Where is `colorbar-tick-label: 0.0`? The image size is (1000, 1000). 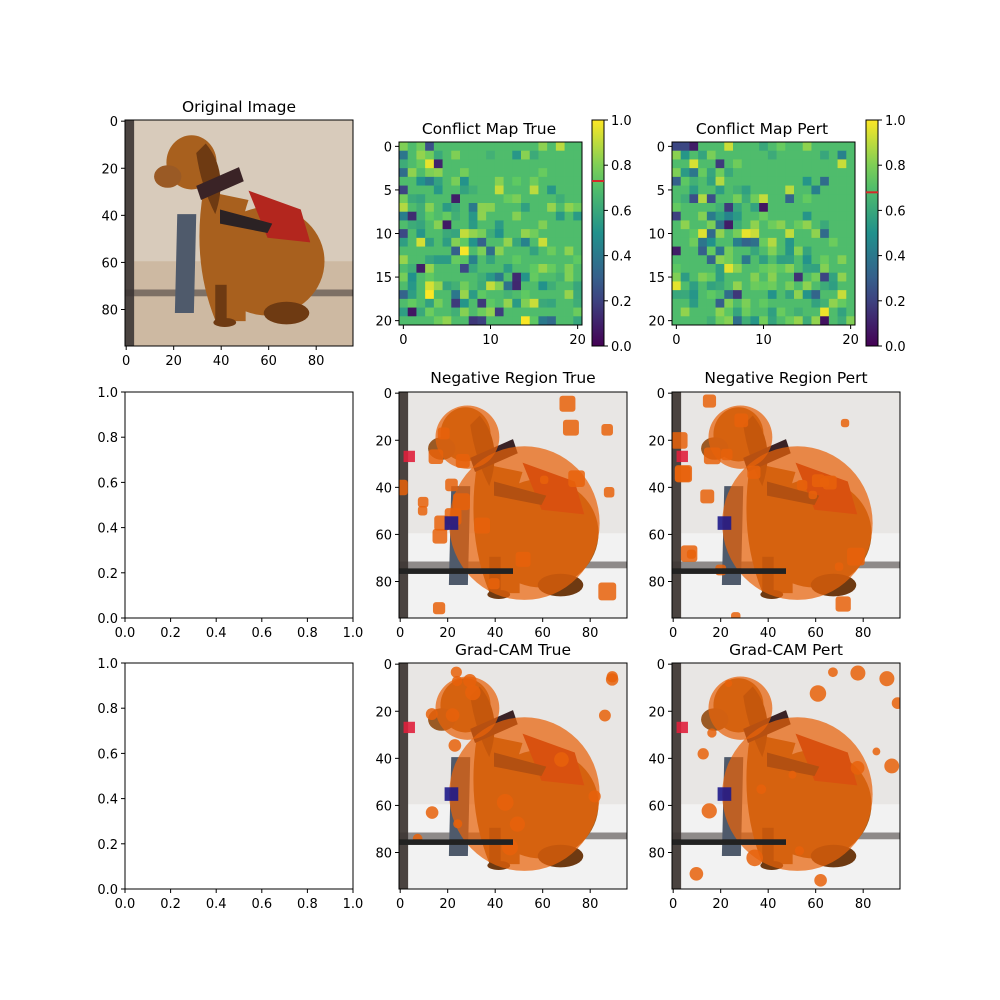
colorbar-tick-label: 0.0 is located at coordinates (895, 347).